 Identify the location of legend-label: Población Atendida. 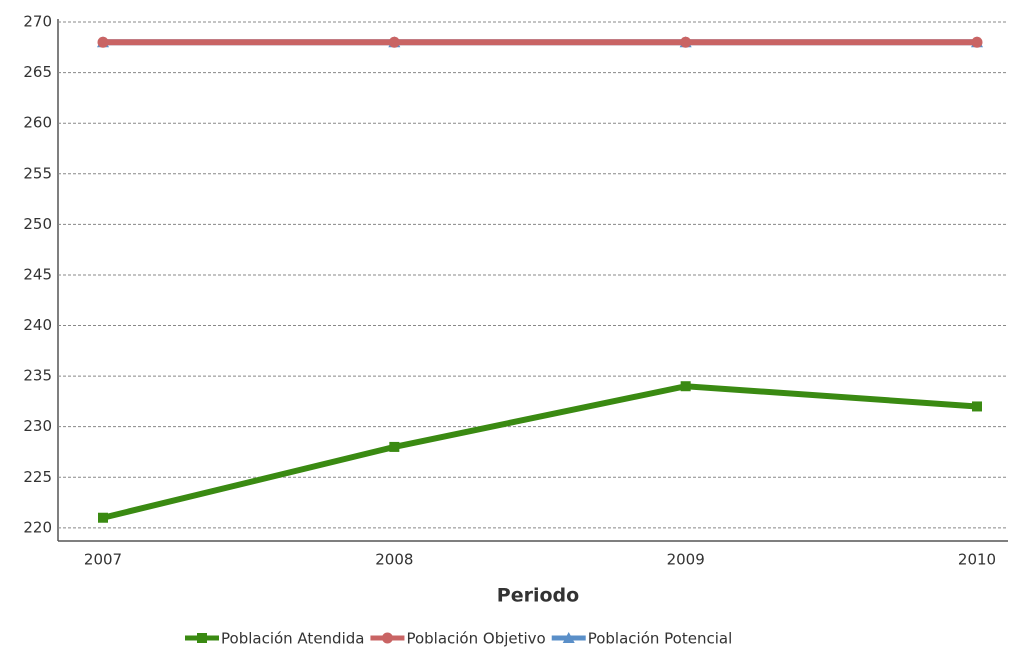
(292, 639).